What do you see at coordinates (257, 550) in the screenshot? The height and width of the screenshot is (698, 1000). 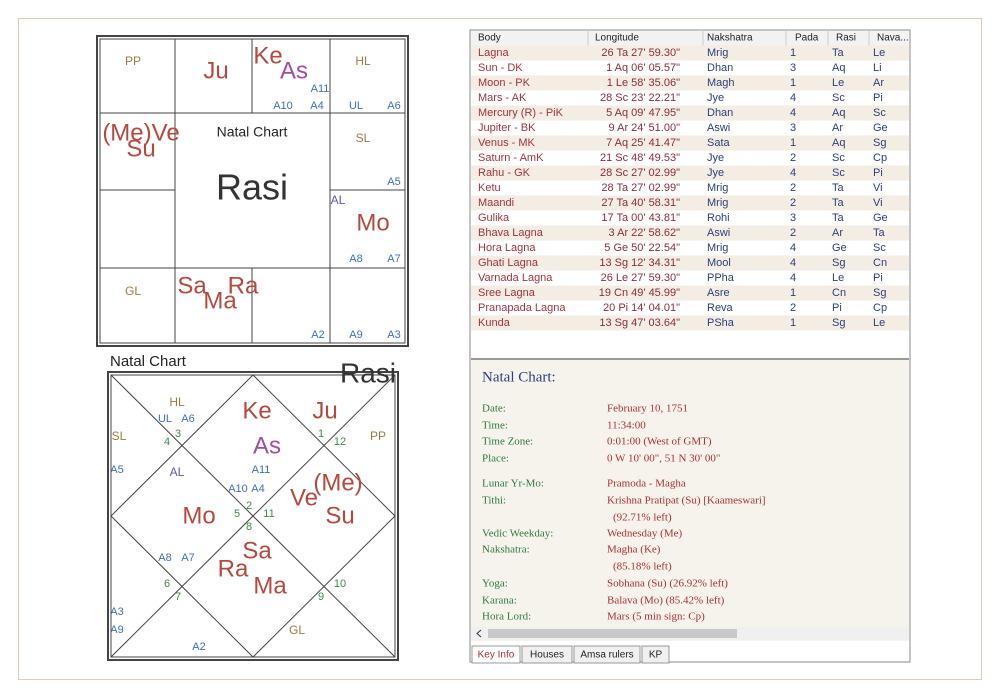 I see `chart-label: Sa` at bounding box center [257, 550].